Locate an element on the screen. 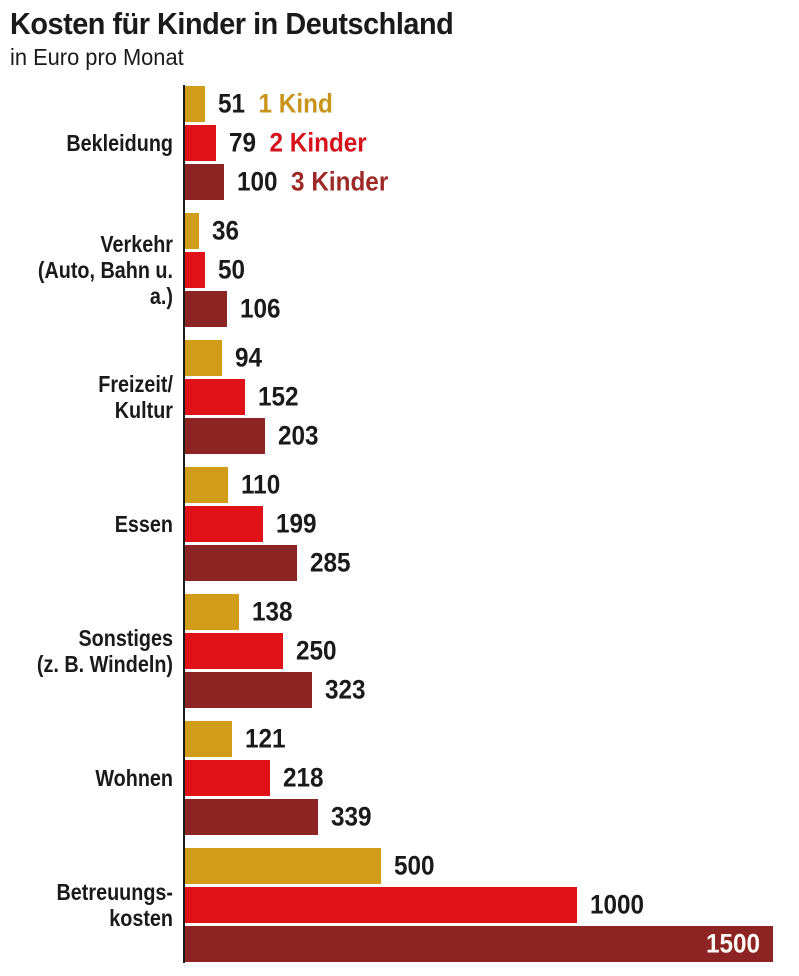 The height and width of the screenshot is (976, 799). category-label: Freizeit/ Kultur is located at coordinates (135, 397).